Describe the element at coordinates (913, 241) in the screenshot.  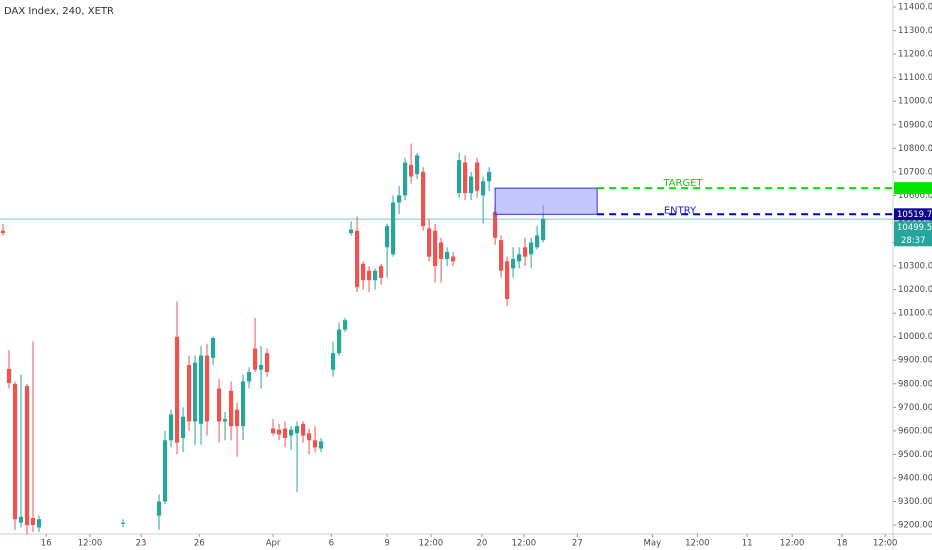
I see `countdown-label: 28:37` at that location.